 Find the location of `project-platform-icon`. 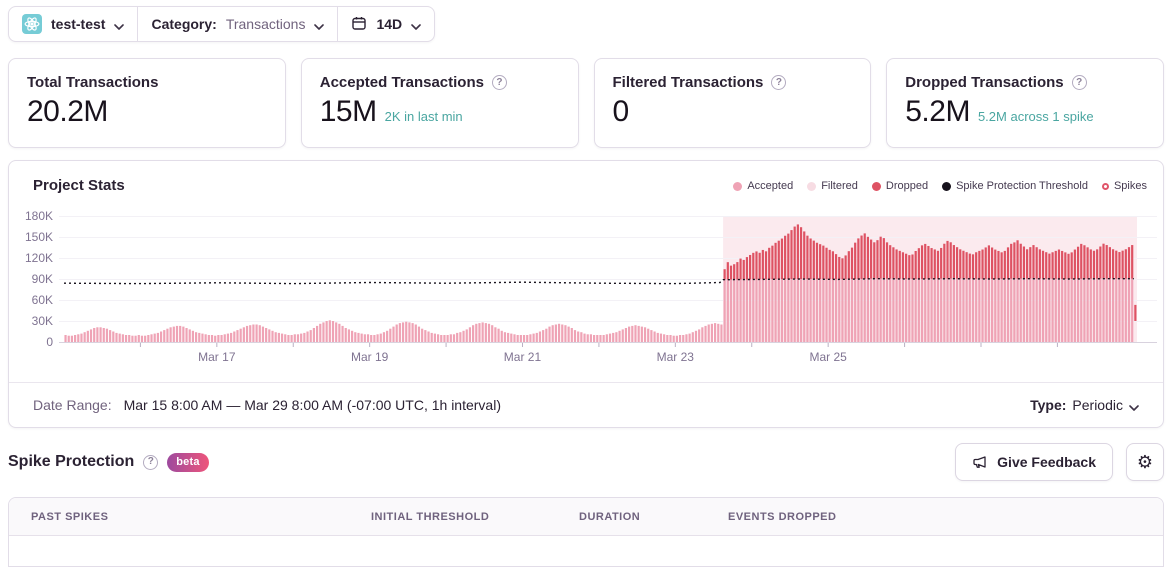

project-platform-icon is located at coordinates (32, 24).